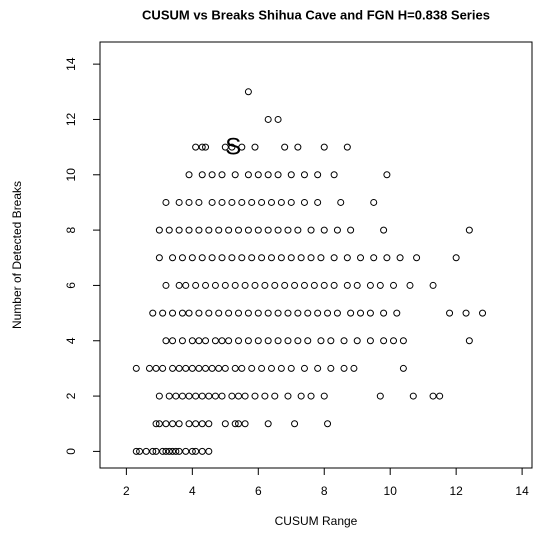 Image resolution: width=536 pixels, height=533 pixels. What do you see at coordinates (391, 491) in the screenshot?
I see `x-tick-label: 10` at bounding box center [391, 491].